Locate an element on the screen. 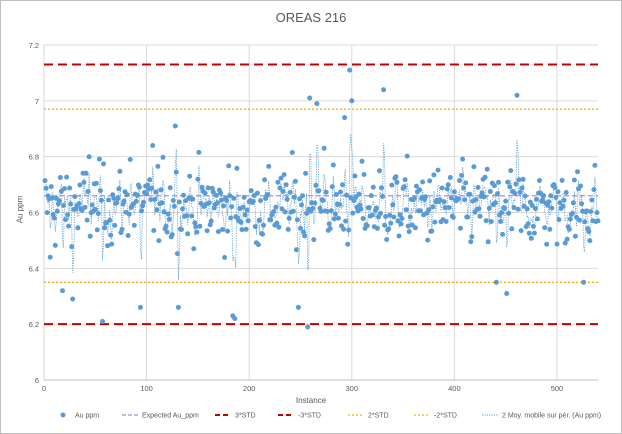  legend-label: -2*STD is located at coordinates (445, 416).